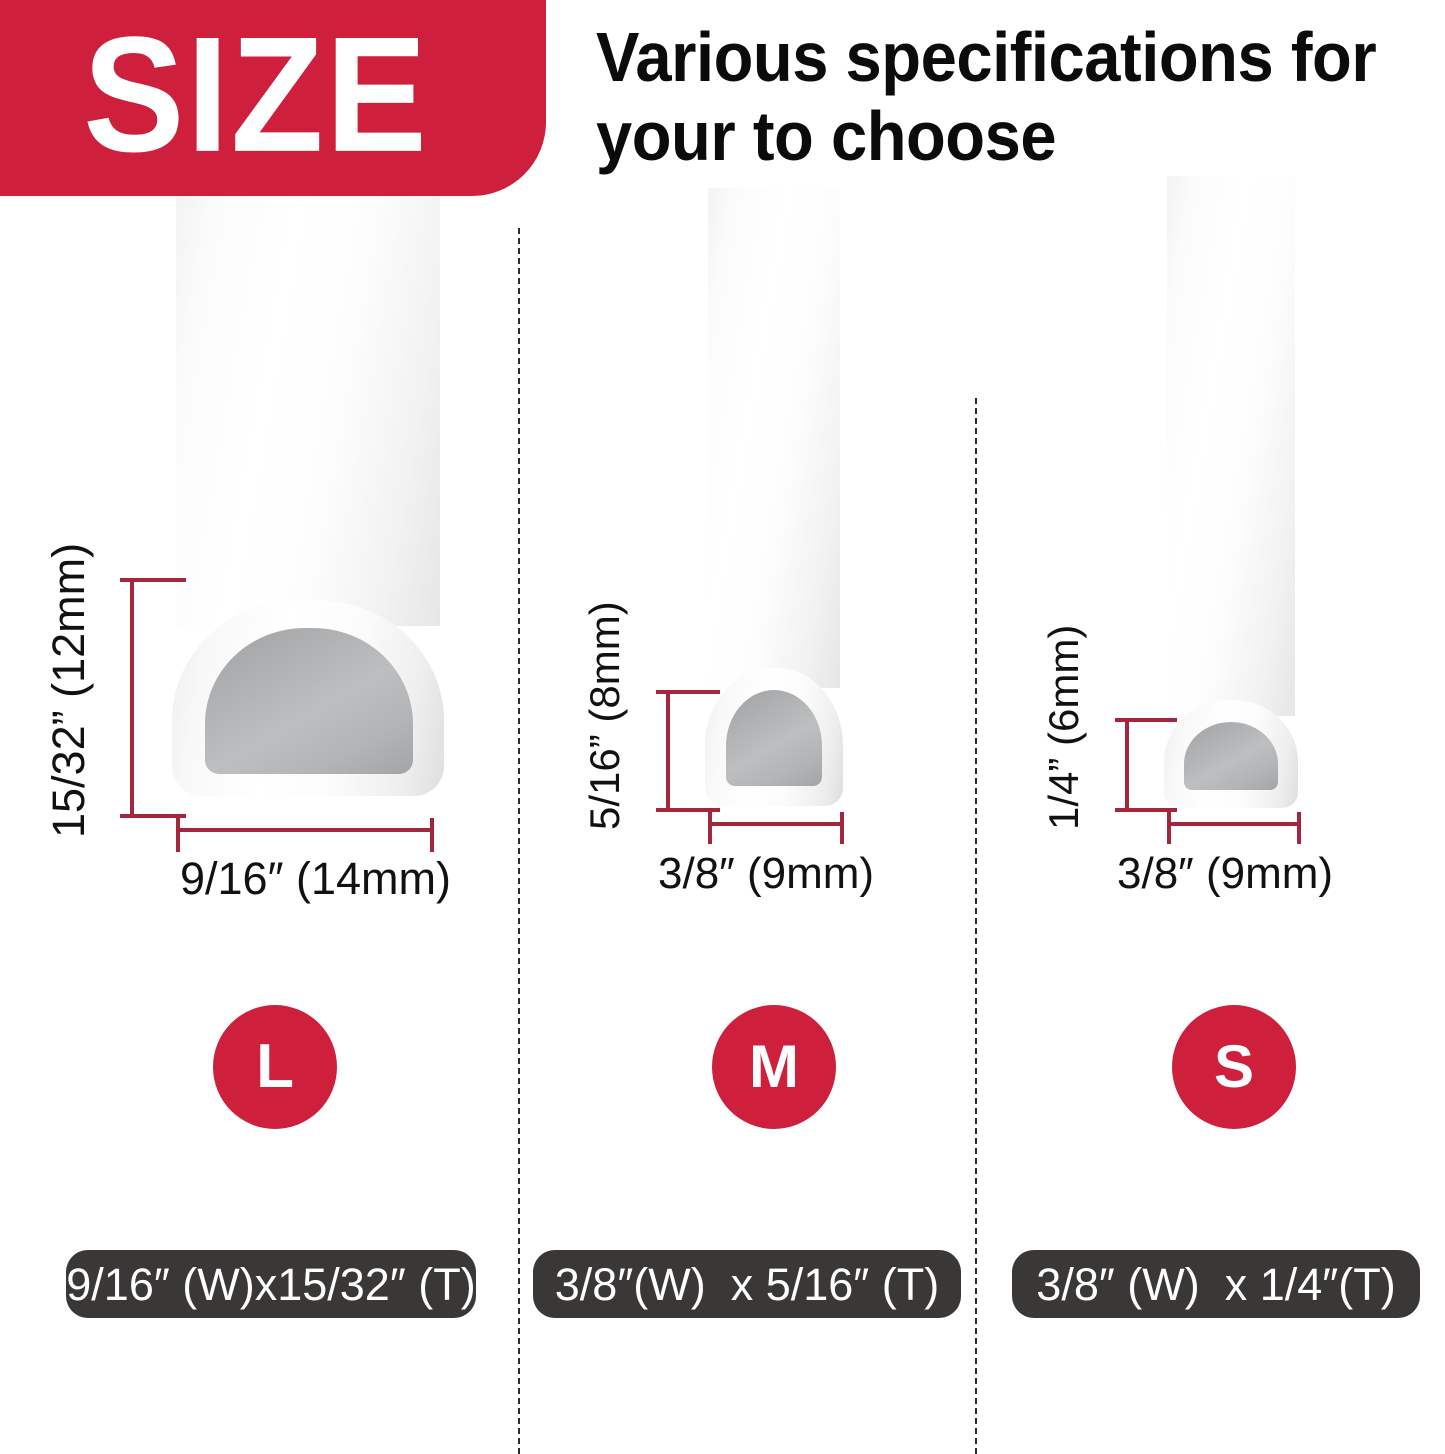  What do you see at coordinates (1169, 828) in the screenshot?
I see `dim-tick-left-s` at bounding box center [1169, 828].